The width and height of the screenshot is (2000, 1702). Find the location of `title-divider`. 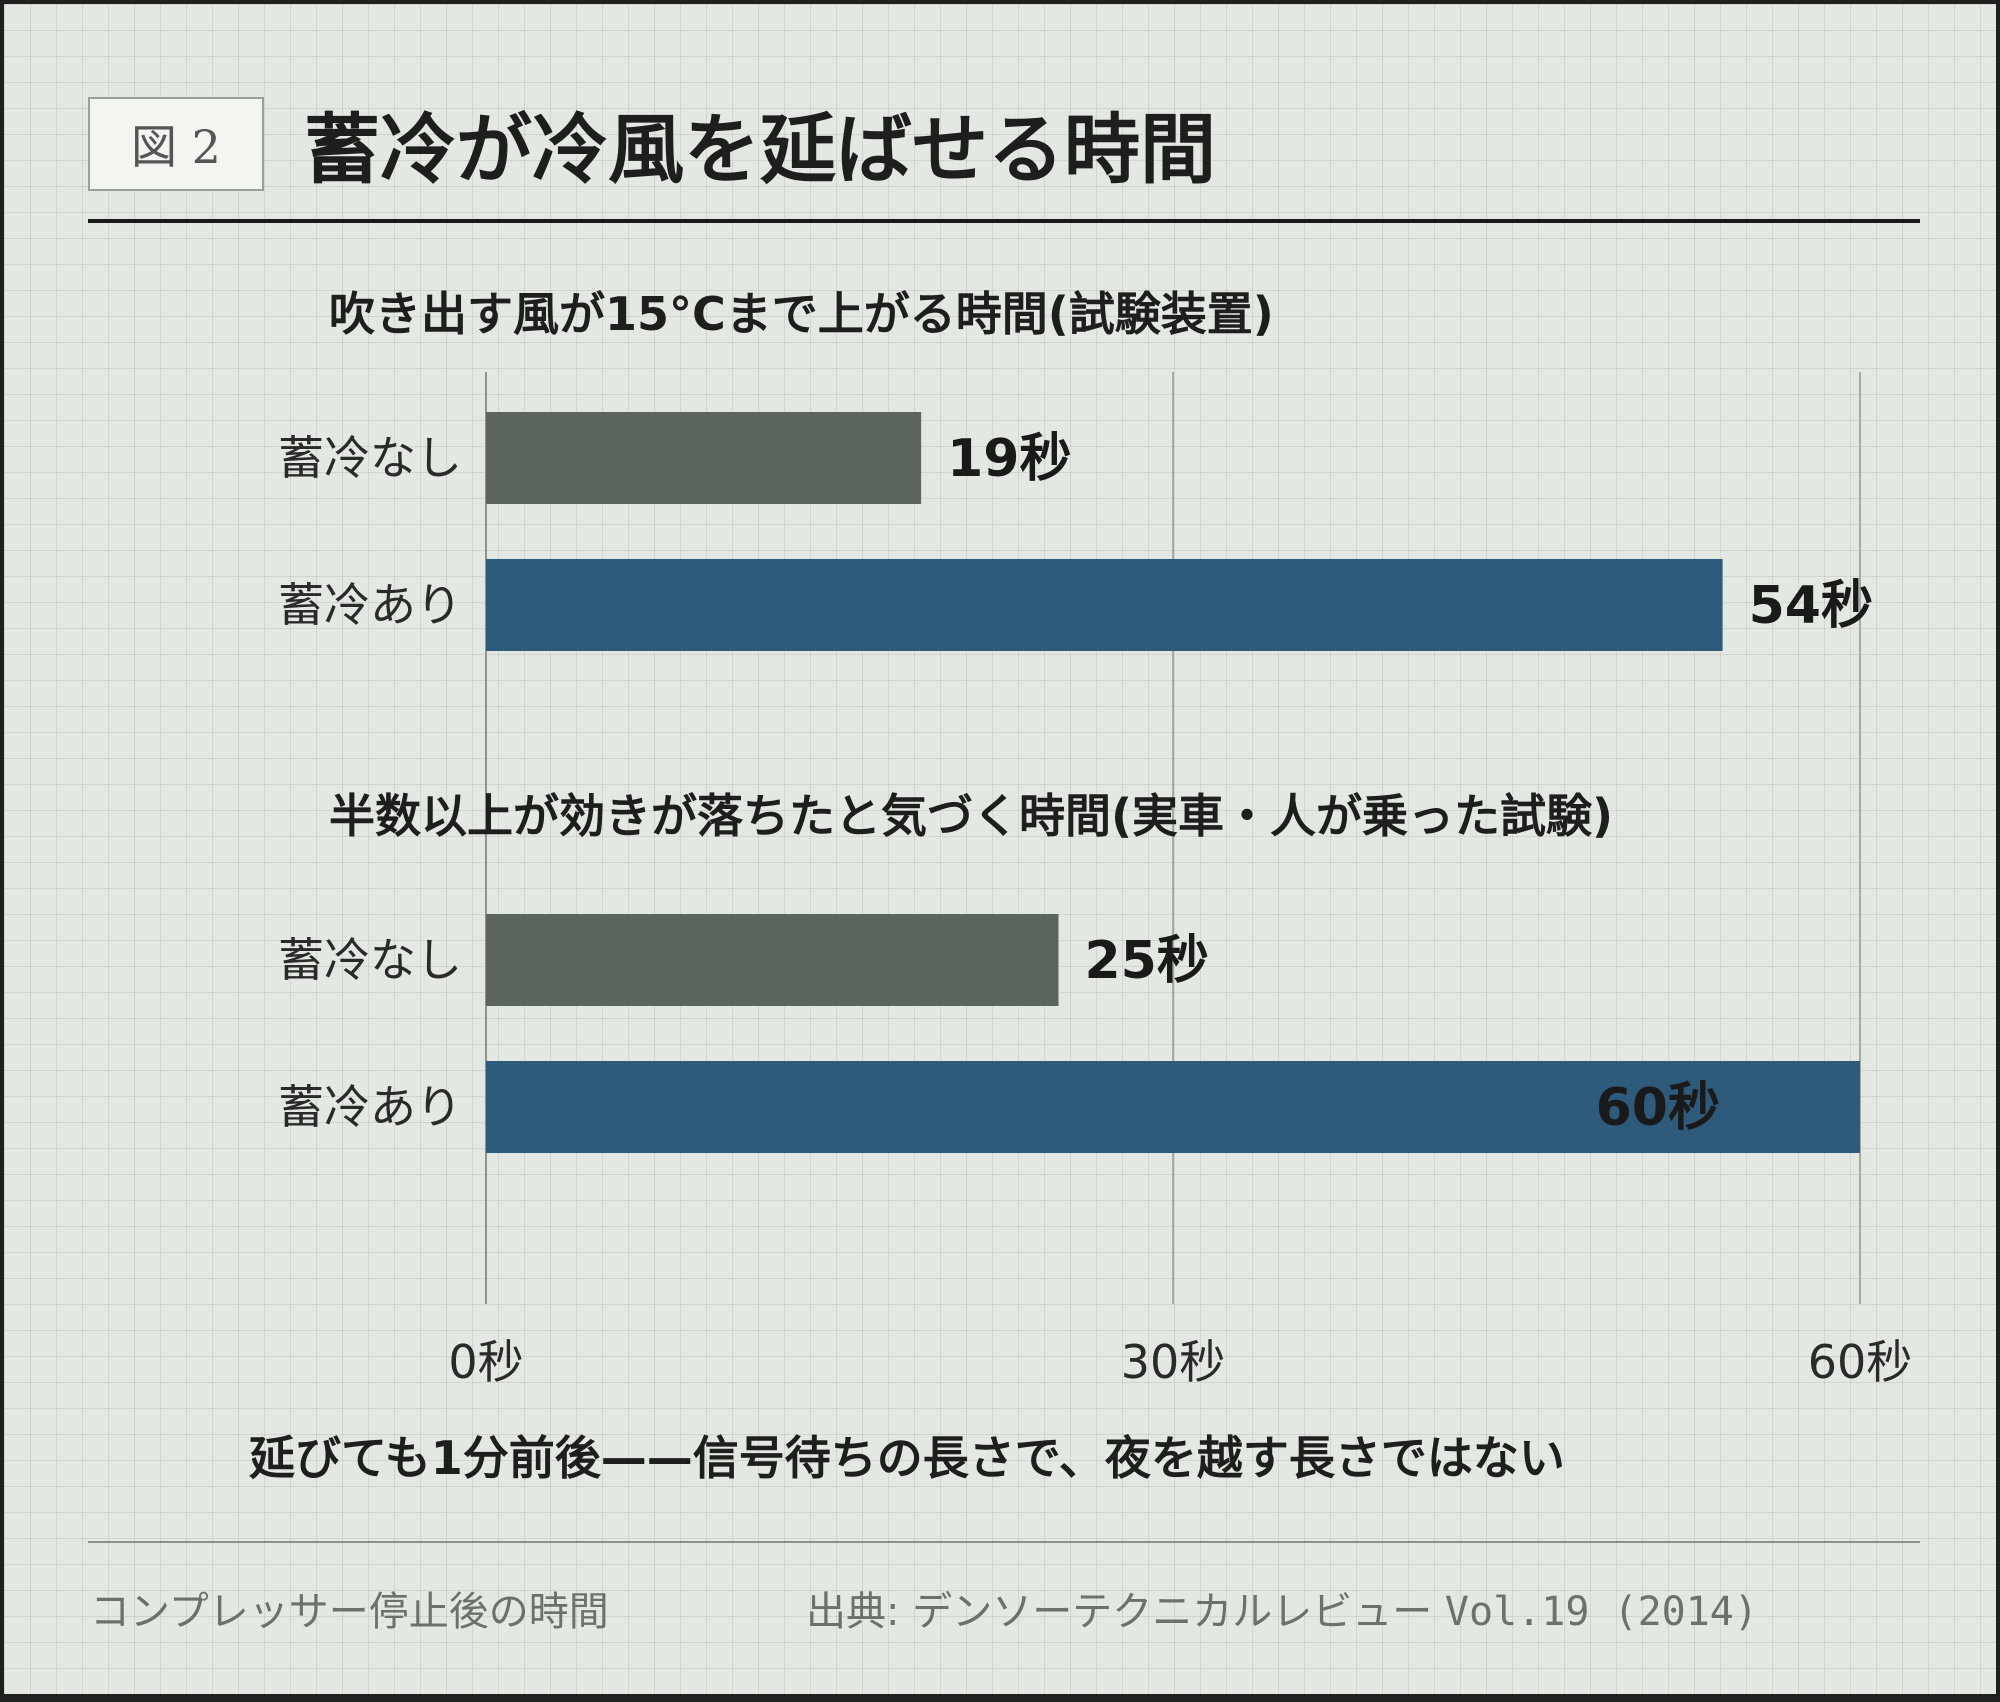

title-divider is located at coordinates (1004, 221).